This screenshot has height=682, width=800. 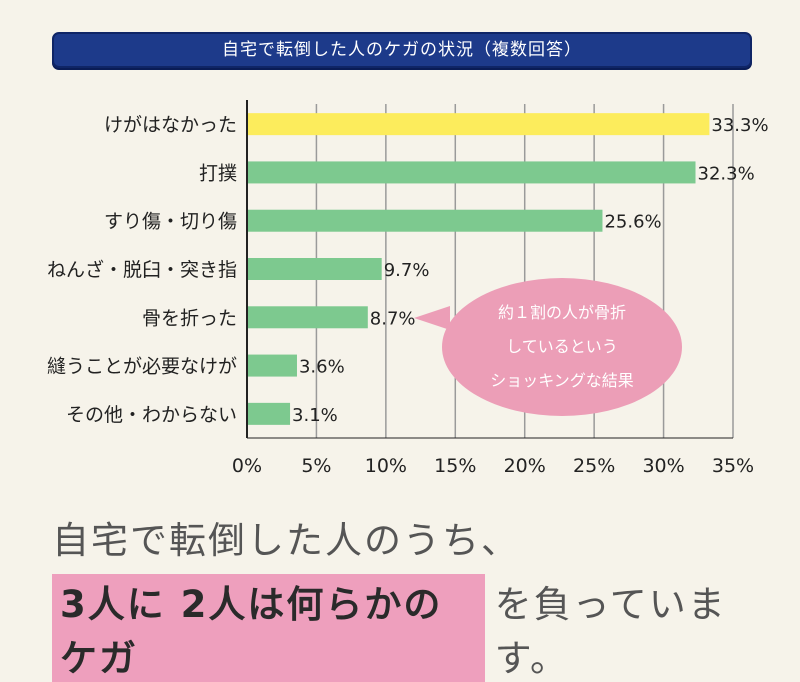 What do you see at coordinates (189, 318) in the screenshot?
I see `category-label: 骨を折った` at bounding box center [189, 318].